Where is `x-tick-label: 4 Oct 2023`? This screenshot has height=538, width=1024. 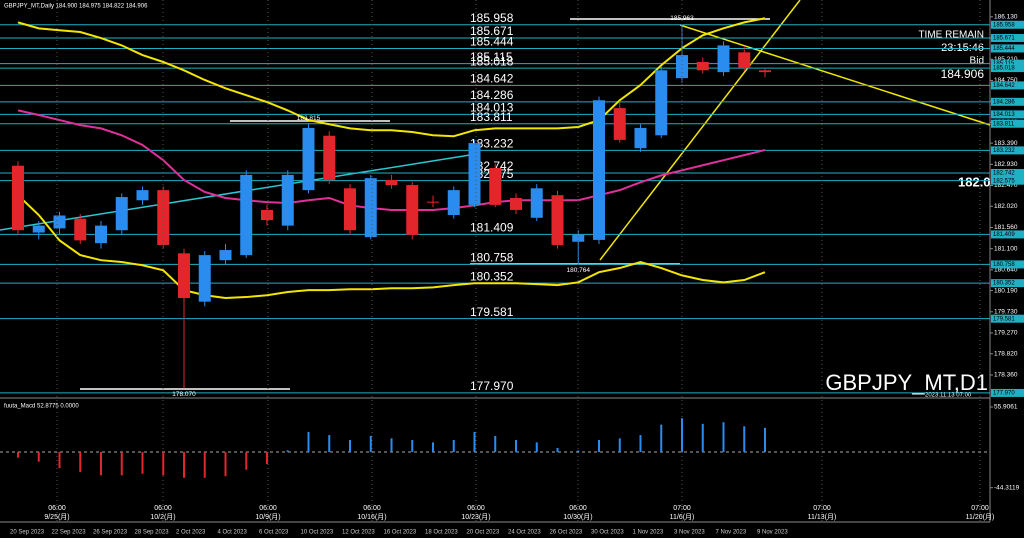 x-tick-label: 4 Oct 2023 is located at coordinates (233, 533).